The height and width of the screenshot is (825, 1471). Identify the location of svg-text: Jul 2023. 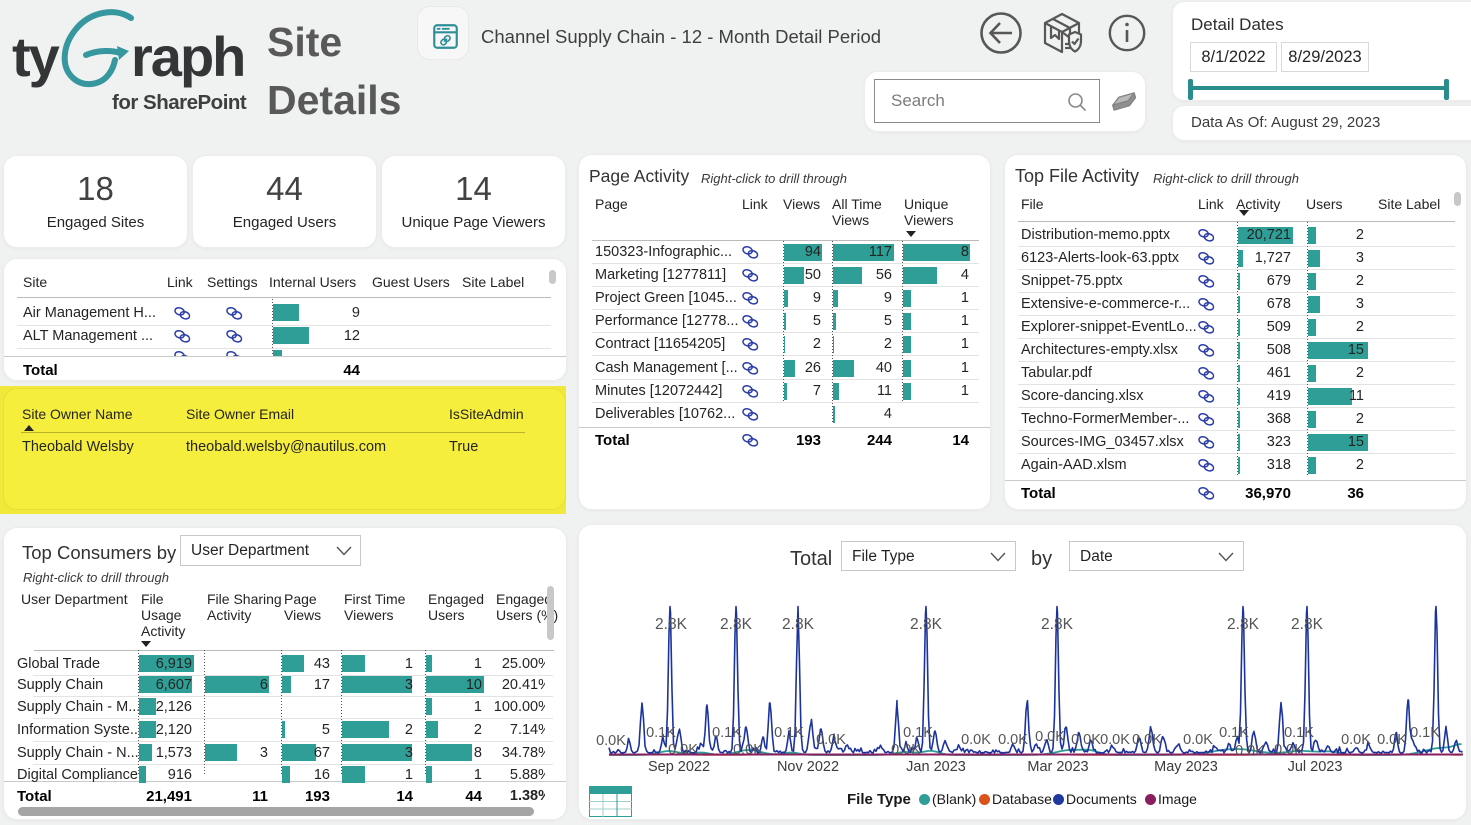
(1315, 767).